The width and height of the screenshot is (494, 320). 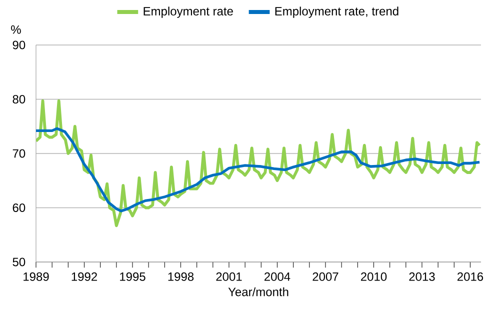 What do you see at coordinates (19, 153) in the screenshot?
I see `y-tick-label: 70` at bounding box center [19, 153].